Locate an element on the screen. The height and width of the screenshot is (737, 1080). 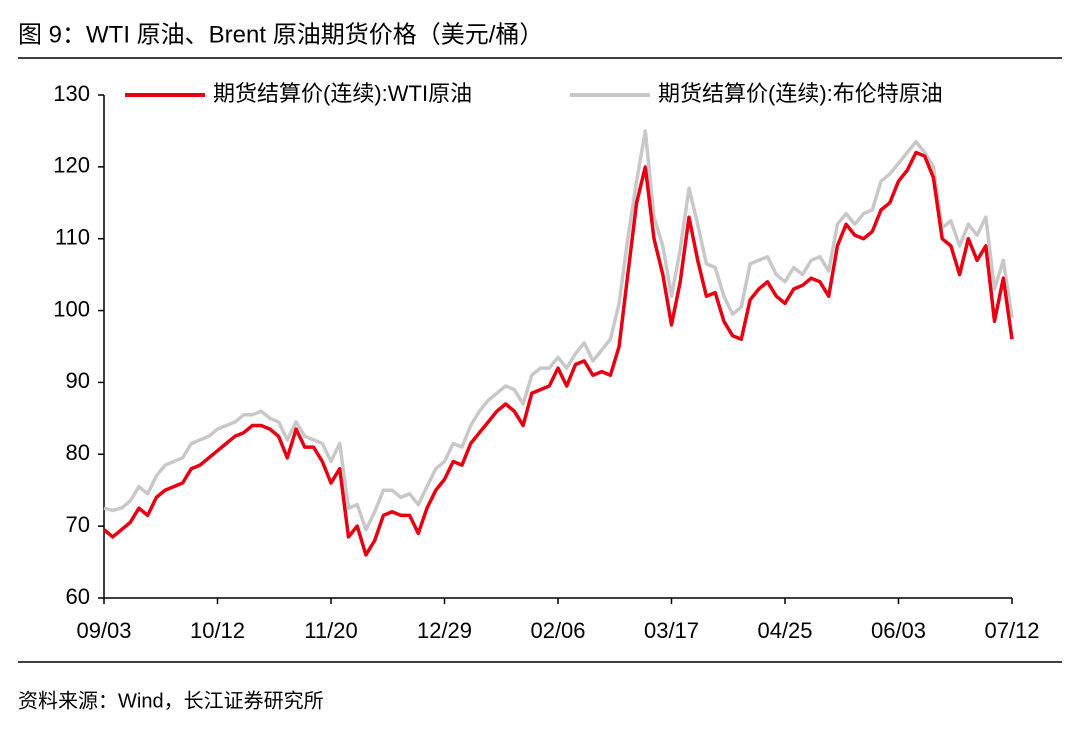
y-tick-label: 90 is located at coordinates (78, 380).